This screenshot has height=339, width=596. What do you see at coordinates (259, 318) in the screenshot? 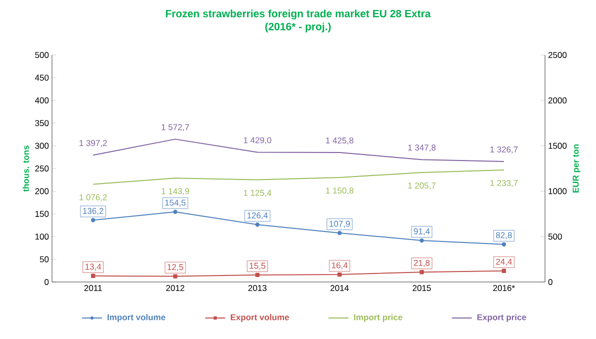
I see `legend-label: Export volume` at bounding box center [259, 318].